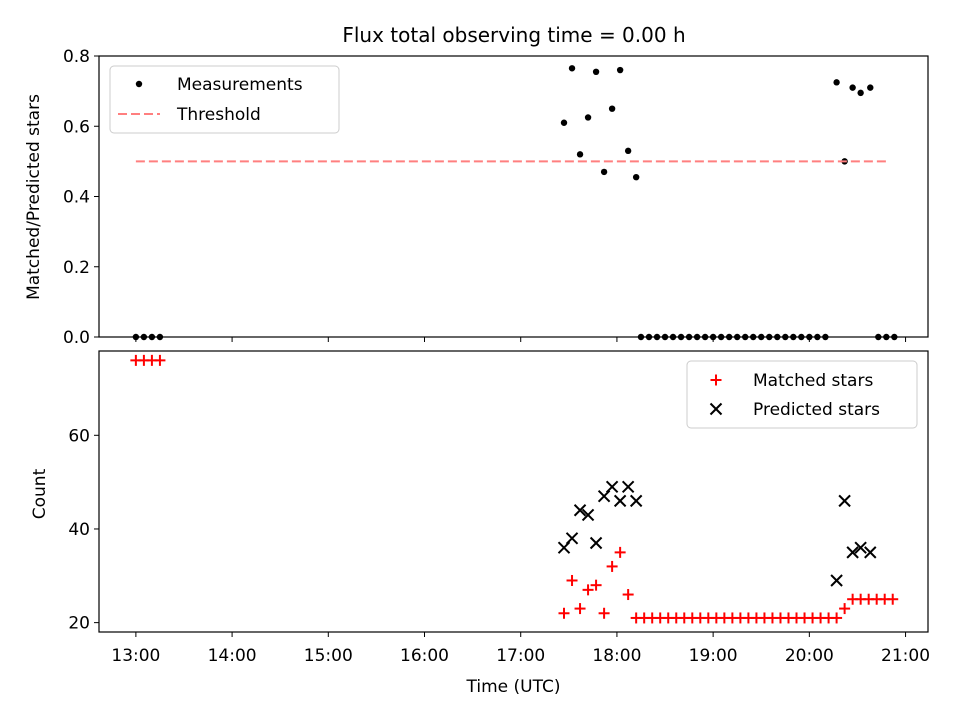 Image resolution: width=960 pixels, height=720 pixels. Describe the element at coordinates (40, 493) in the screenshot. I see `y-axis-label: Count` at that location.